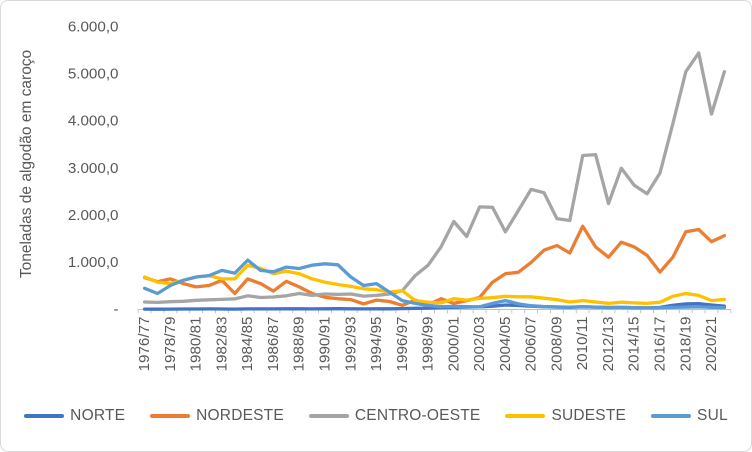 The height and width of the screenshot is (452, 752). Describe the element at coordinates (196, 344) in the screenshot. I see `x-tick-label: 1980/81` at that location.